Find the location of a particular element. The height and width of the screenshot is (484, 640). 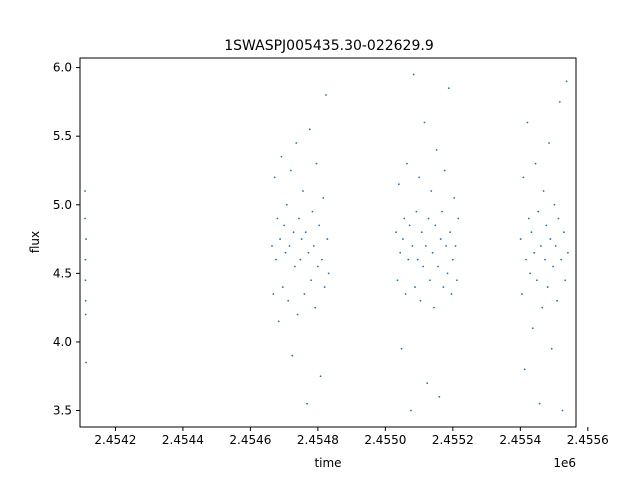

x-tick-label: 2.4546 is located at coordinates (250, 440).